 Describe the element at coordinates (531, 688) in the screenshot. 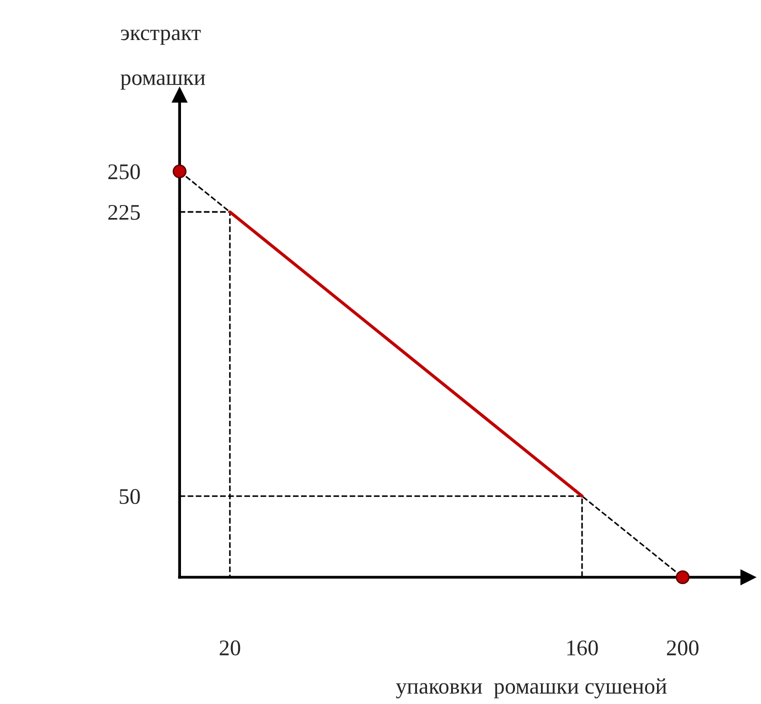

I see `x-axis-title: упаковки ромашки сушеной` at that location.